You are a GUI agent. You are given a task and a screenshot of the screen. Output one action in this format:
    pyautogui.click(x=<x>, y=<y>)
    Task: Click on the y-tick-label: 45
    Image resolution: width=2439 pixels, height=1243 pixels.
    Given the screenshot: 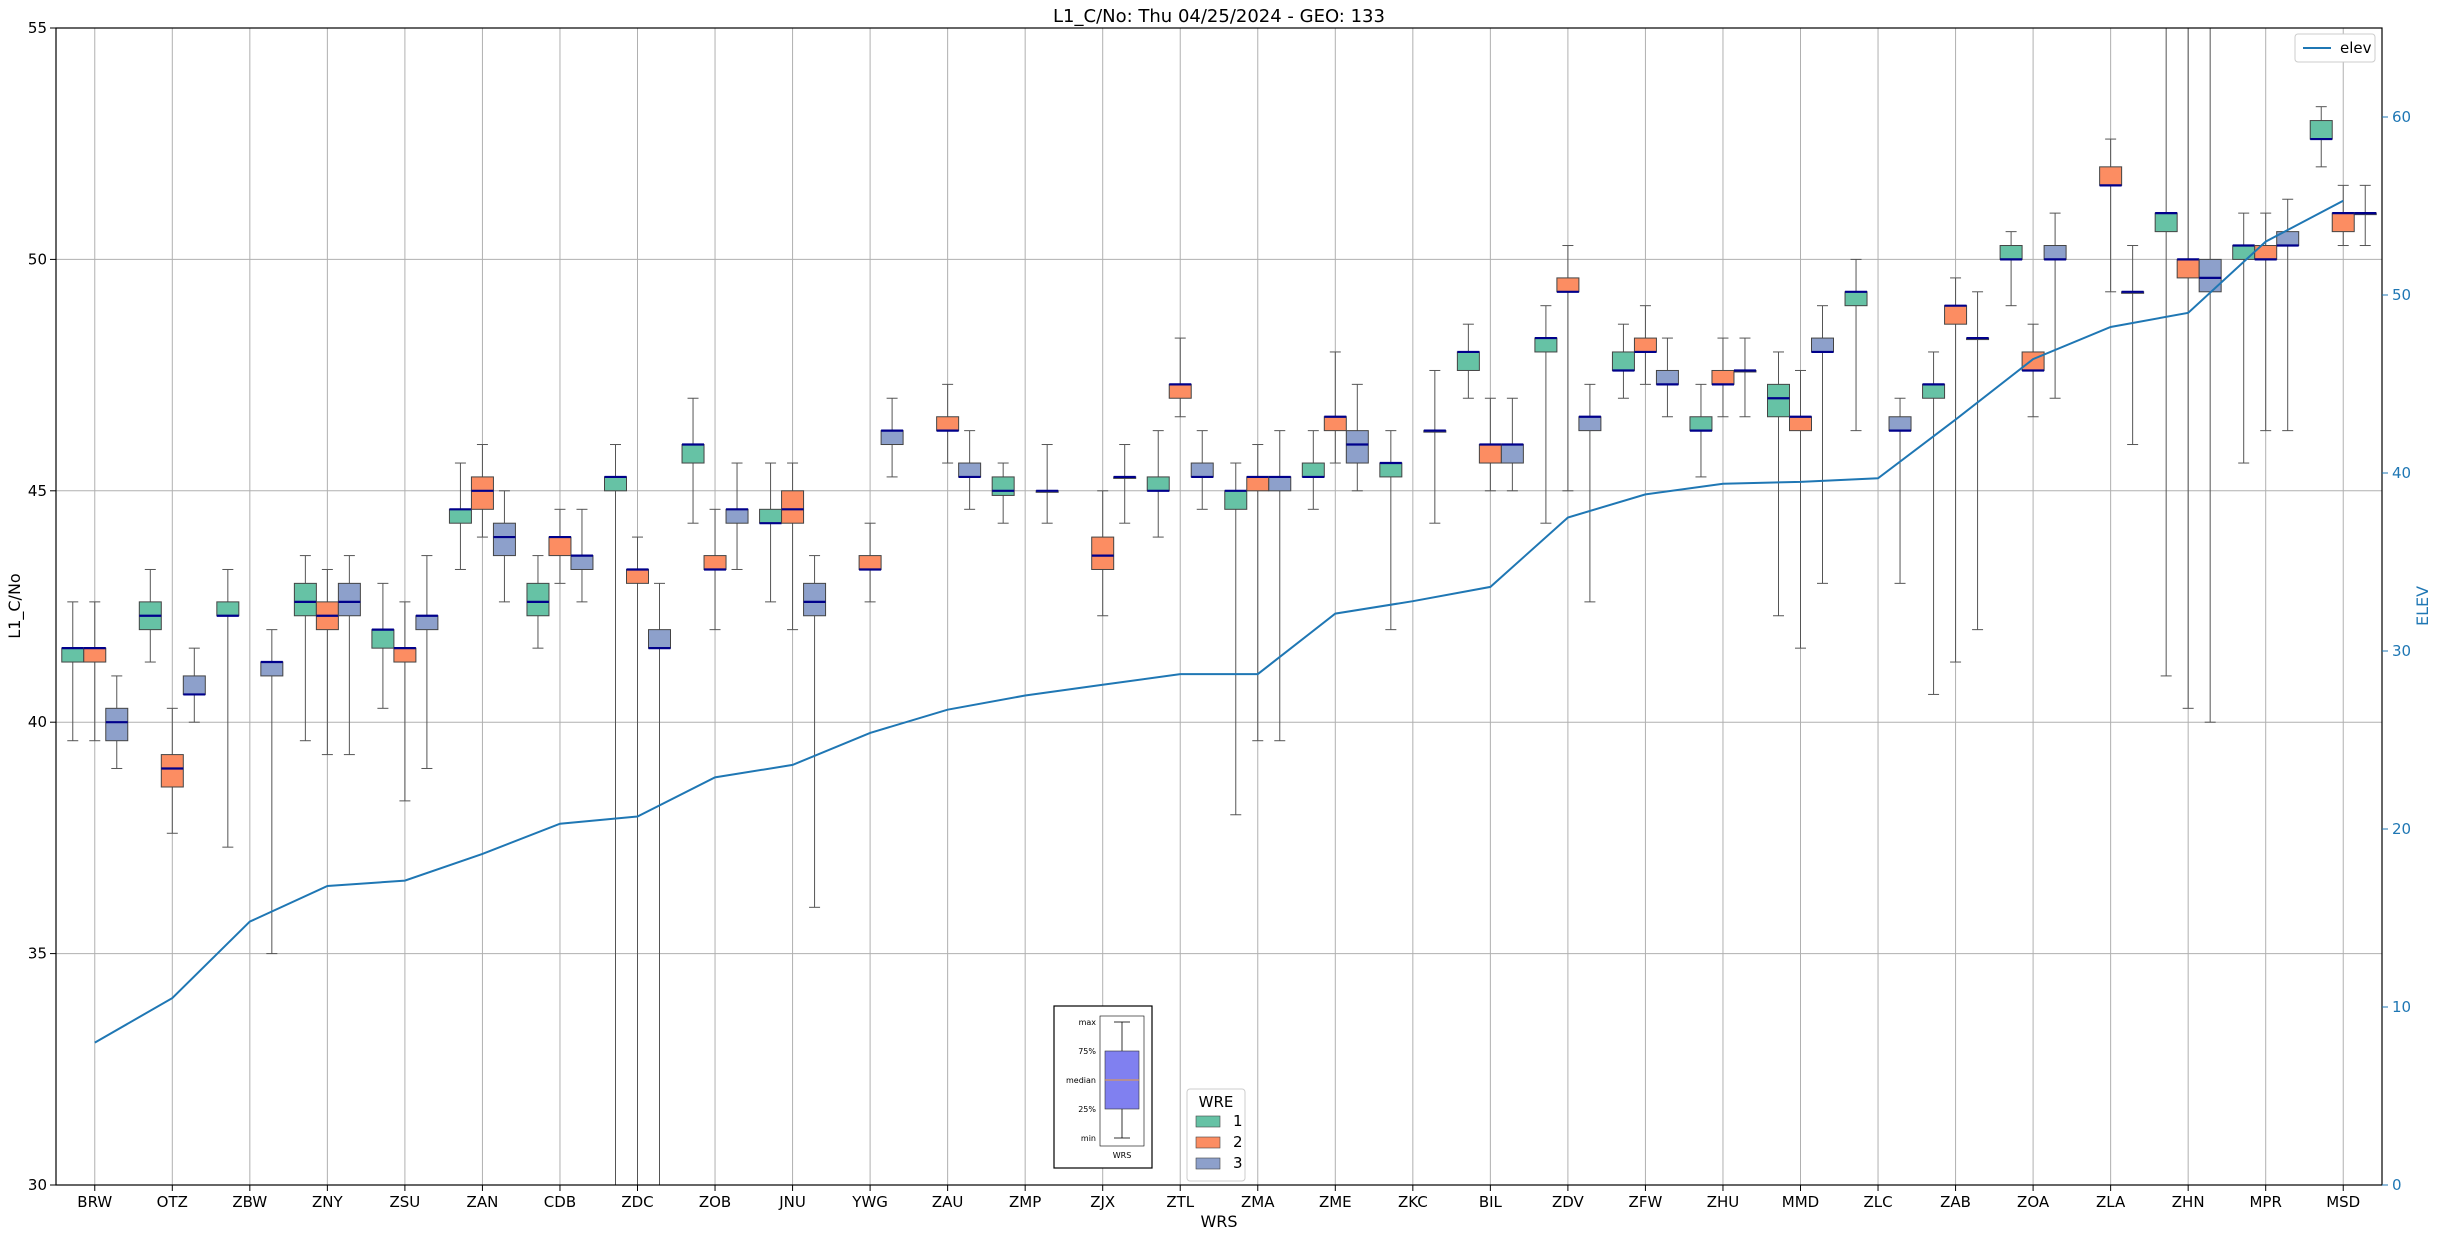 What is the action you would take?
    pyautogui.click(x=37, y=491)
    